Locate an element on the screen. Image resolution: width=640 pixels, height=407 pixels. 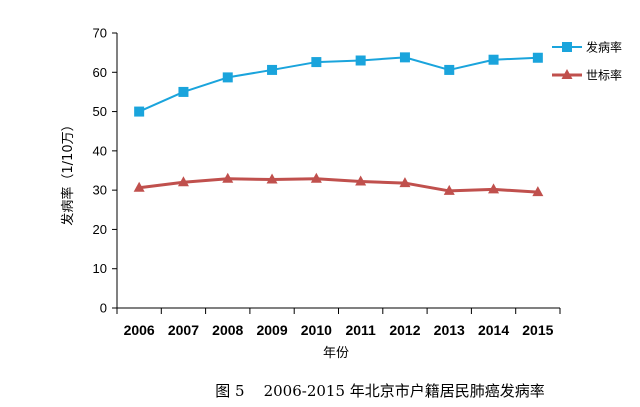
x-axis-title: 年份 is located at coordinates (336, 353).